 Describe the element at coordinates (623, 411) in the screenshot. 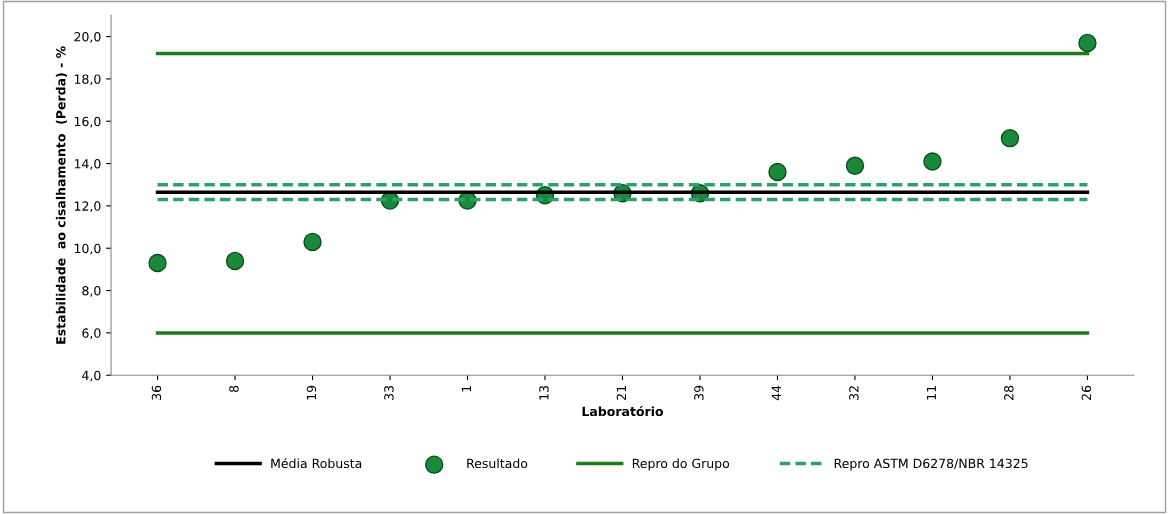

I see `x-axis-title: Laboratório` at that location.